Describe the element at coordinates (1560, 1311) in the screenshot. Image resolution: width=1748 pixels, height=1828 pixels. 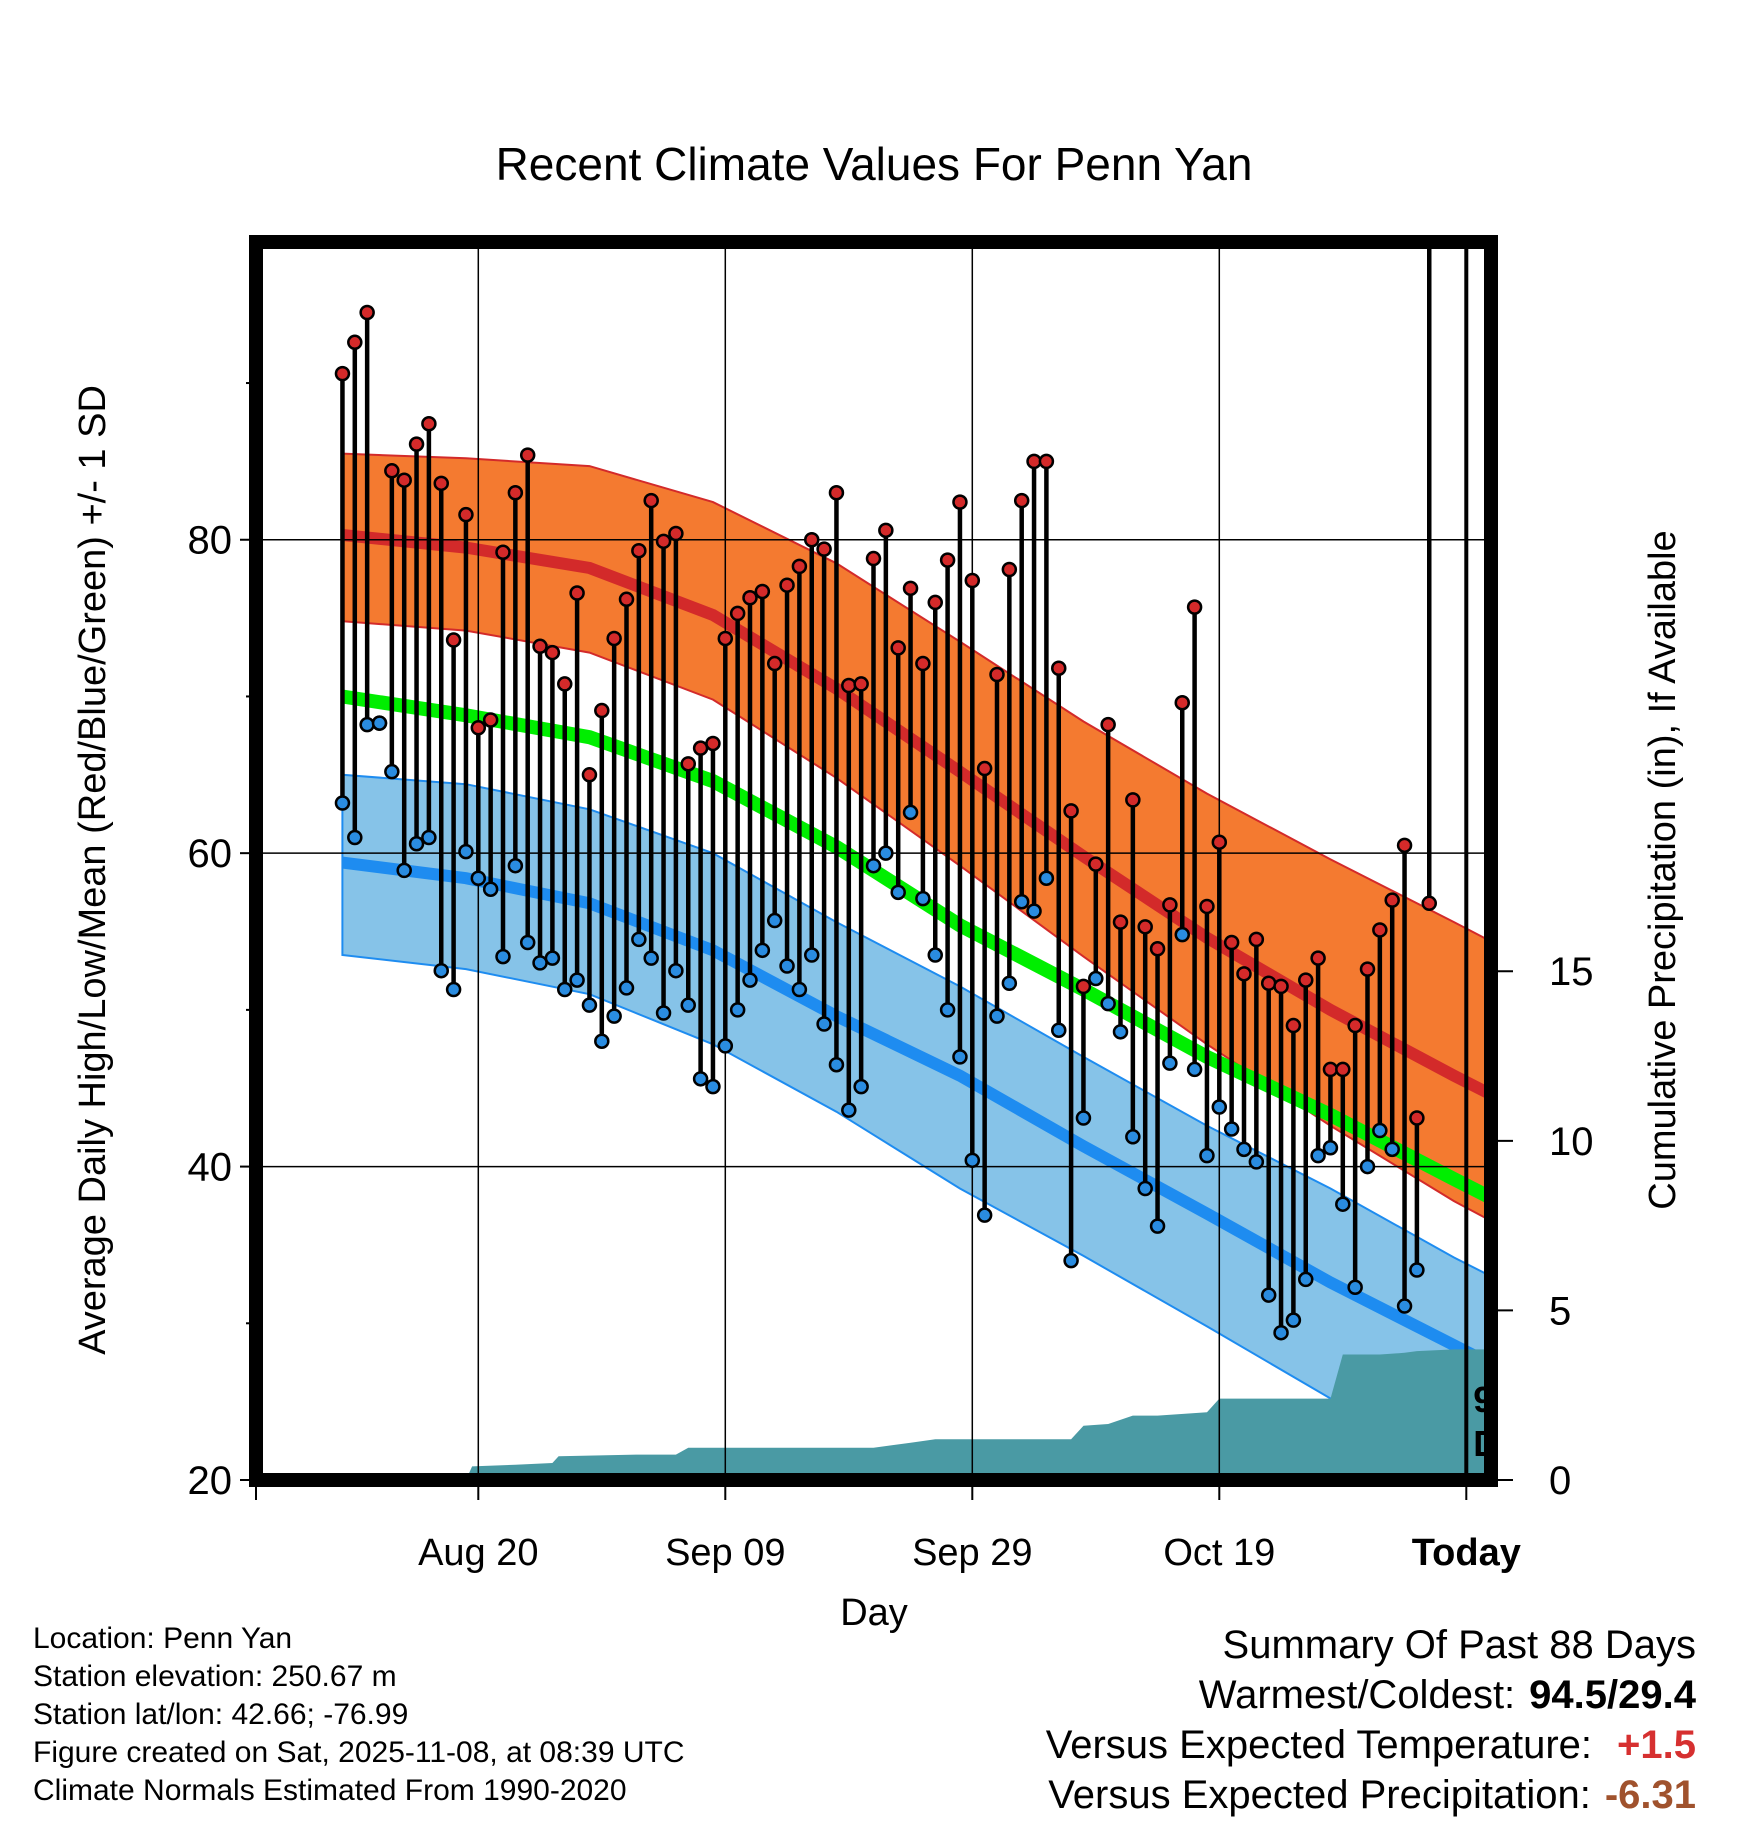
I see `y2-tick-label: 5` at that location.